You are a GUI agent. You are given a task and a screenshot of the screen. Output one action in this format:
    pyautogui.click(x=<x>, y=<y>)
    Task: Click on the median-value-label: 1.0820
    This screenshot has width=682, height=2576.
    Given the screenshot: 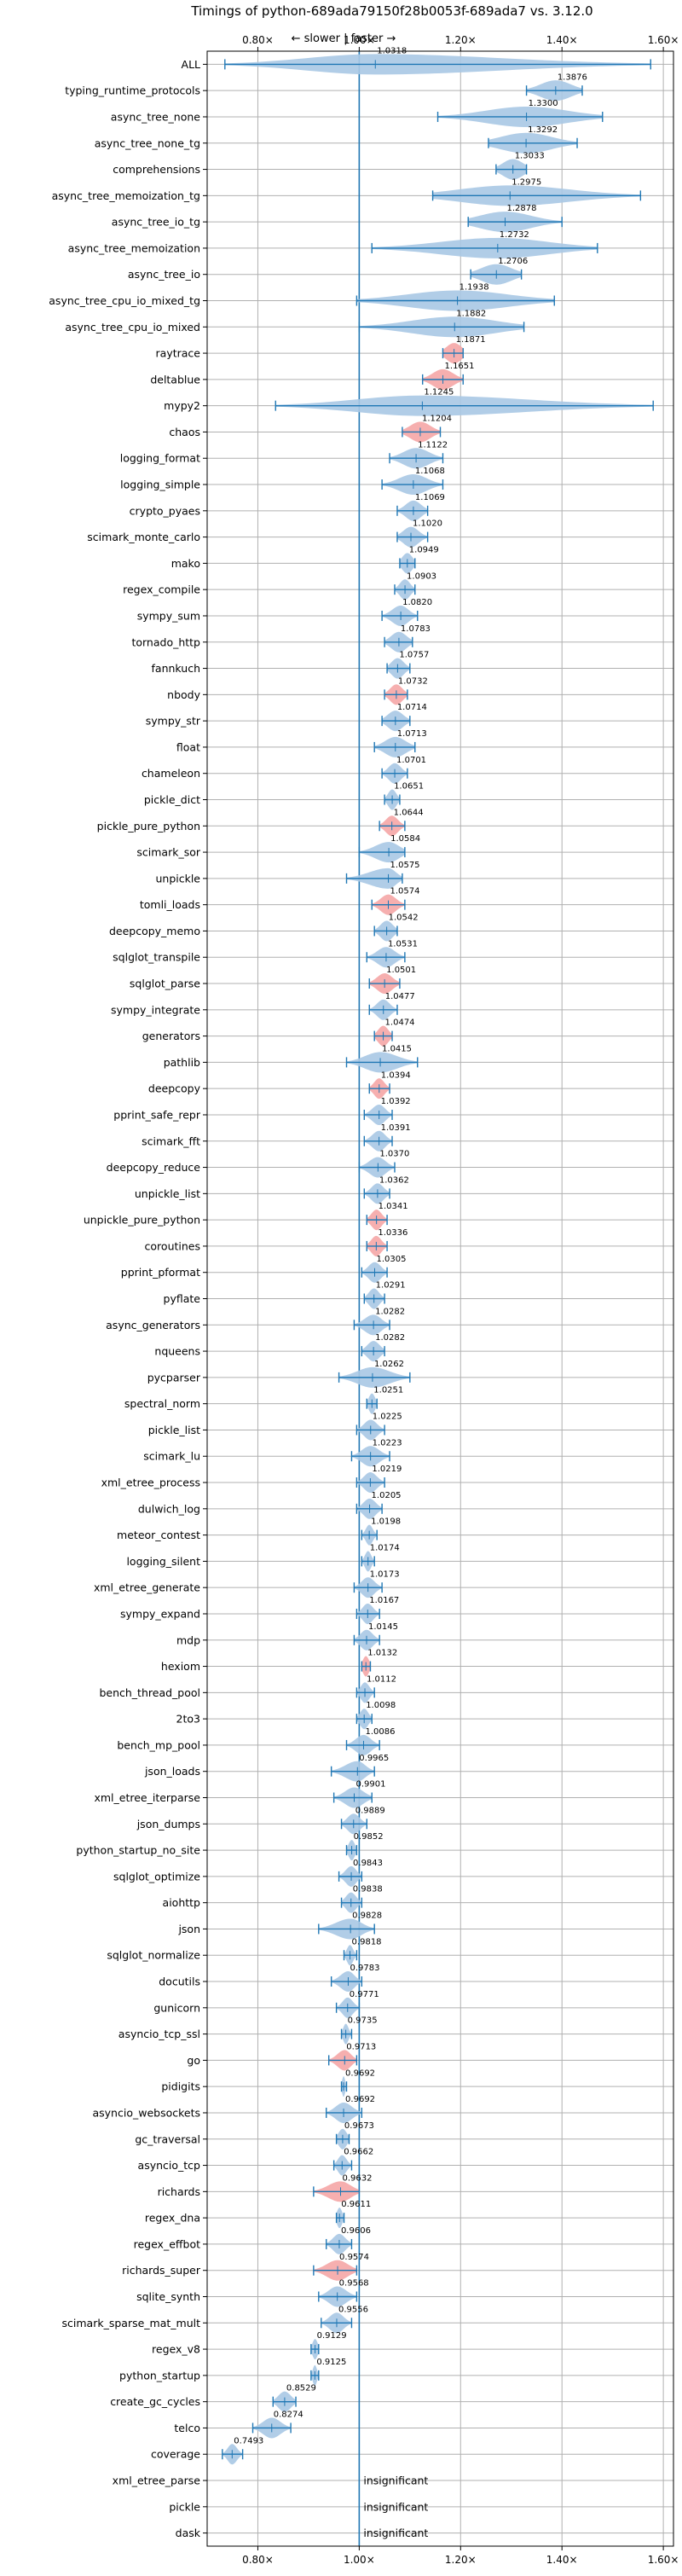 What is the action you would take?
    pyautogui.click(x=417, y=602)
    